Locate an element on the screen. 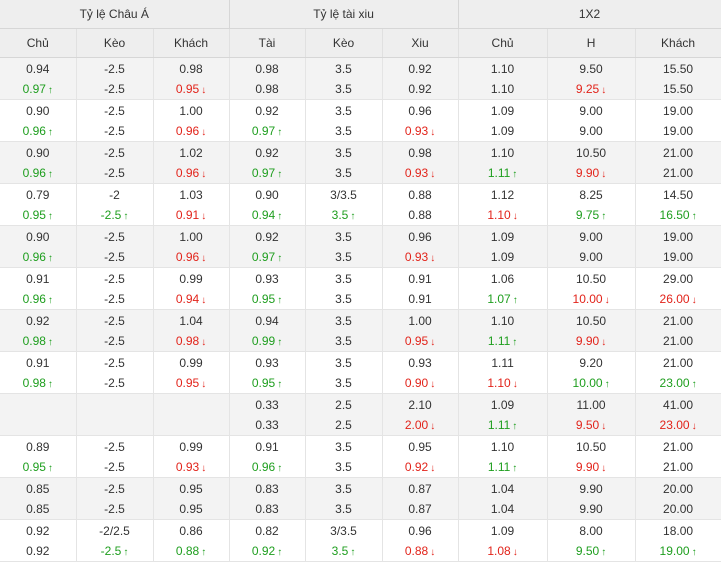 The height and width of the screenshot is (562, 721). table-row-opening: 0.92 -2/2.5 0.86 0.82 3/3.5 0.96 1.09 8.00 18.00 is located at coordinates (360, 530).